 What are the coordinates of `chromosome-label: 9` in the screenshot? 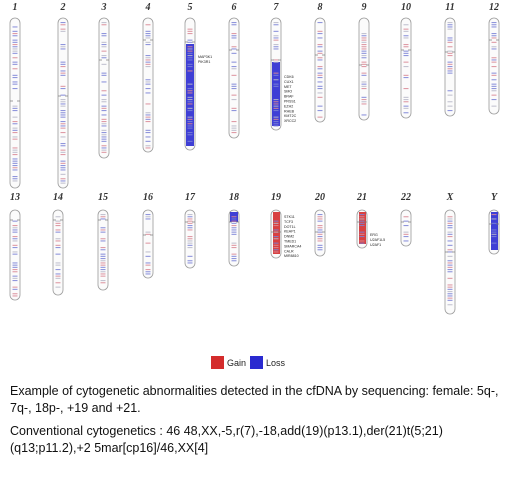 It's located at (364, 7).